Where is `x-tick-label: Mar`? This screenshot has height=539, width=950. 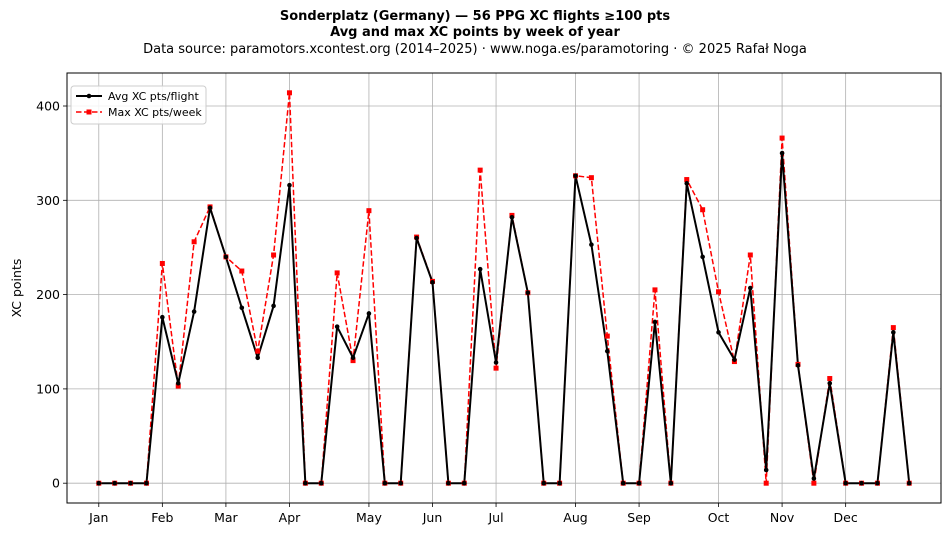 x-tick-label: Mar is located at coordinates (226, 517).